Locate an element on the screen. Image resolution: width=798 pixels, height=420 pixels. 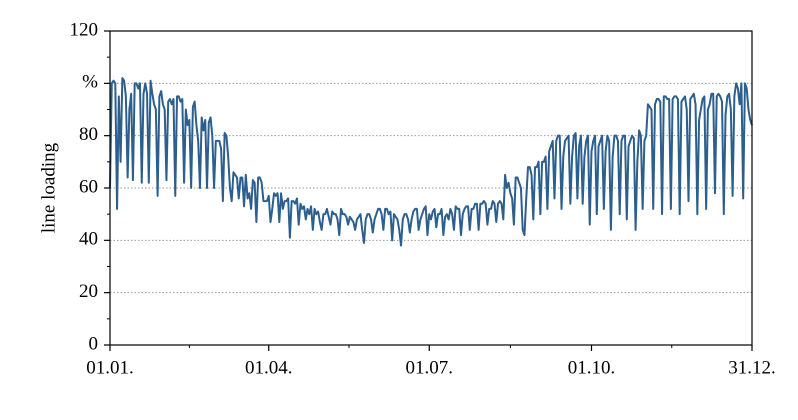
y-tick-label: 40 is located at coordinates (88, 239).